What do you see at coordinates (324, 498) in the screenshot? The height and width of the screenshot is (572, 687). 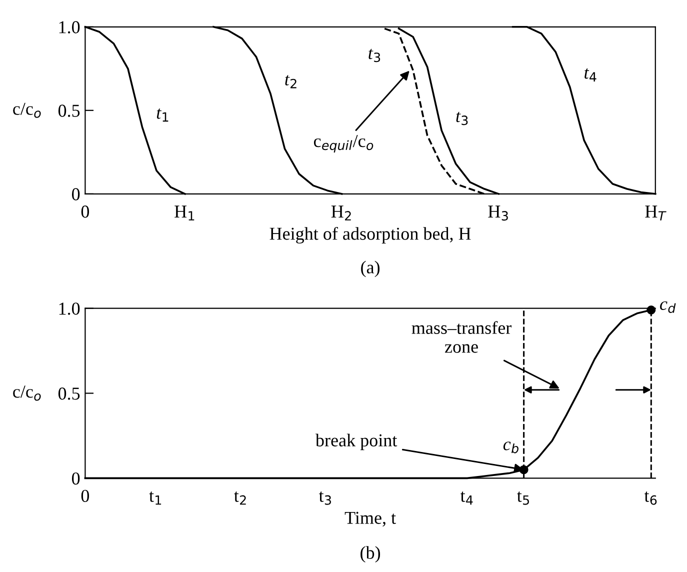 I see `x-tick-label: t$_{3}$` at bounding box center [324, 498].